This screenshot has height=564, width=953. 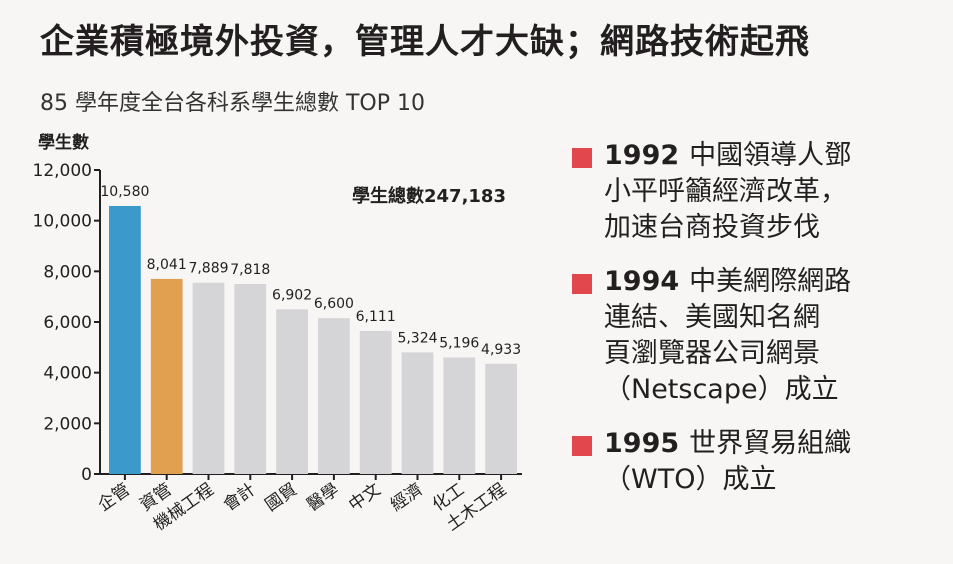 What do you see at coordinates (712, 317) in the screenshot?
I see `note-text: 連結、美國知名網` at bounding box center [712, 317].